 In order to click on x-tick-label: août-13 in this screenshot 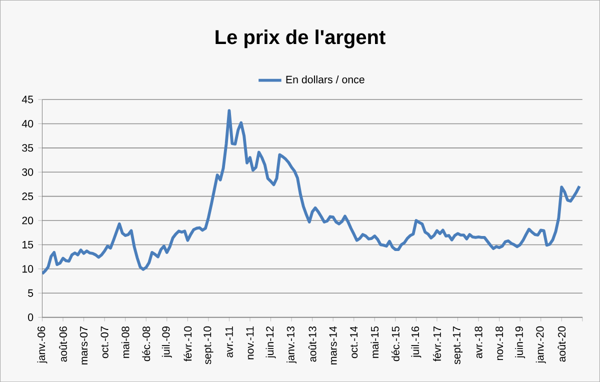, I will do `click(312, 344)`.